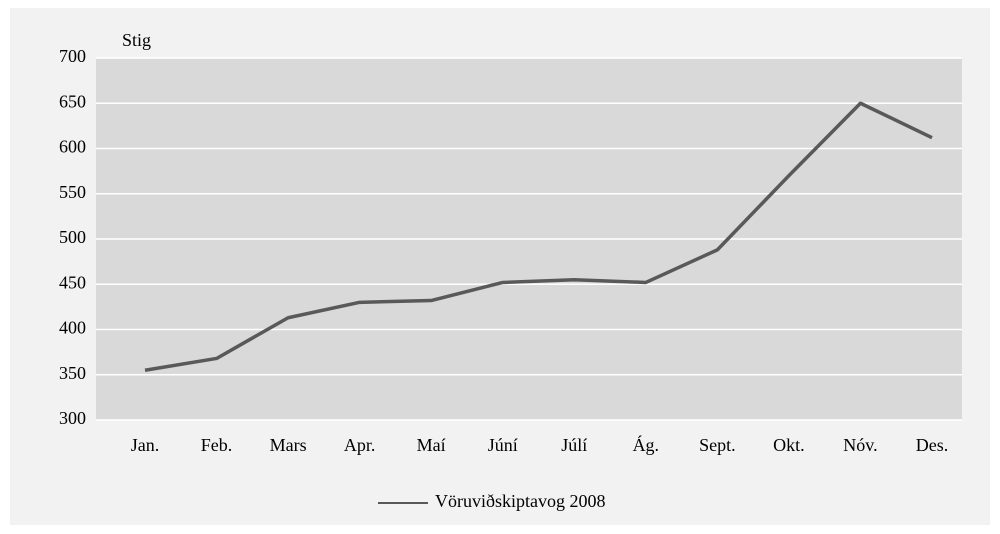  What do you see at coordinates (72, 101) in the screenshot?
I see `y-tick-label: 650` at bounding box center [72, 101].